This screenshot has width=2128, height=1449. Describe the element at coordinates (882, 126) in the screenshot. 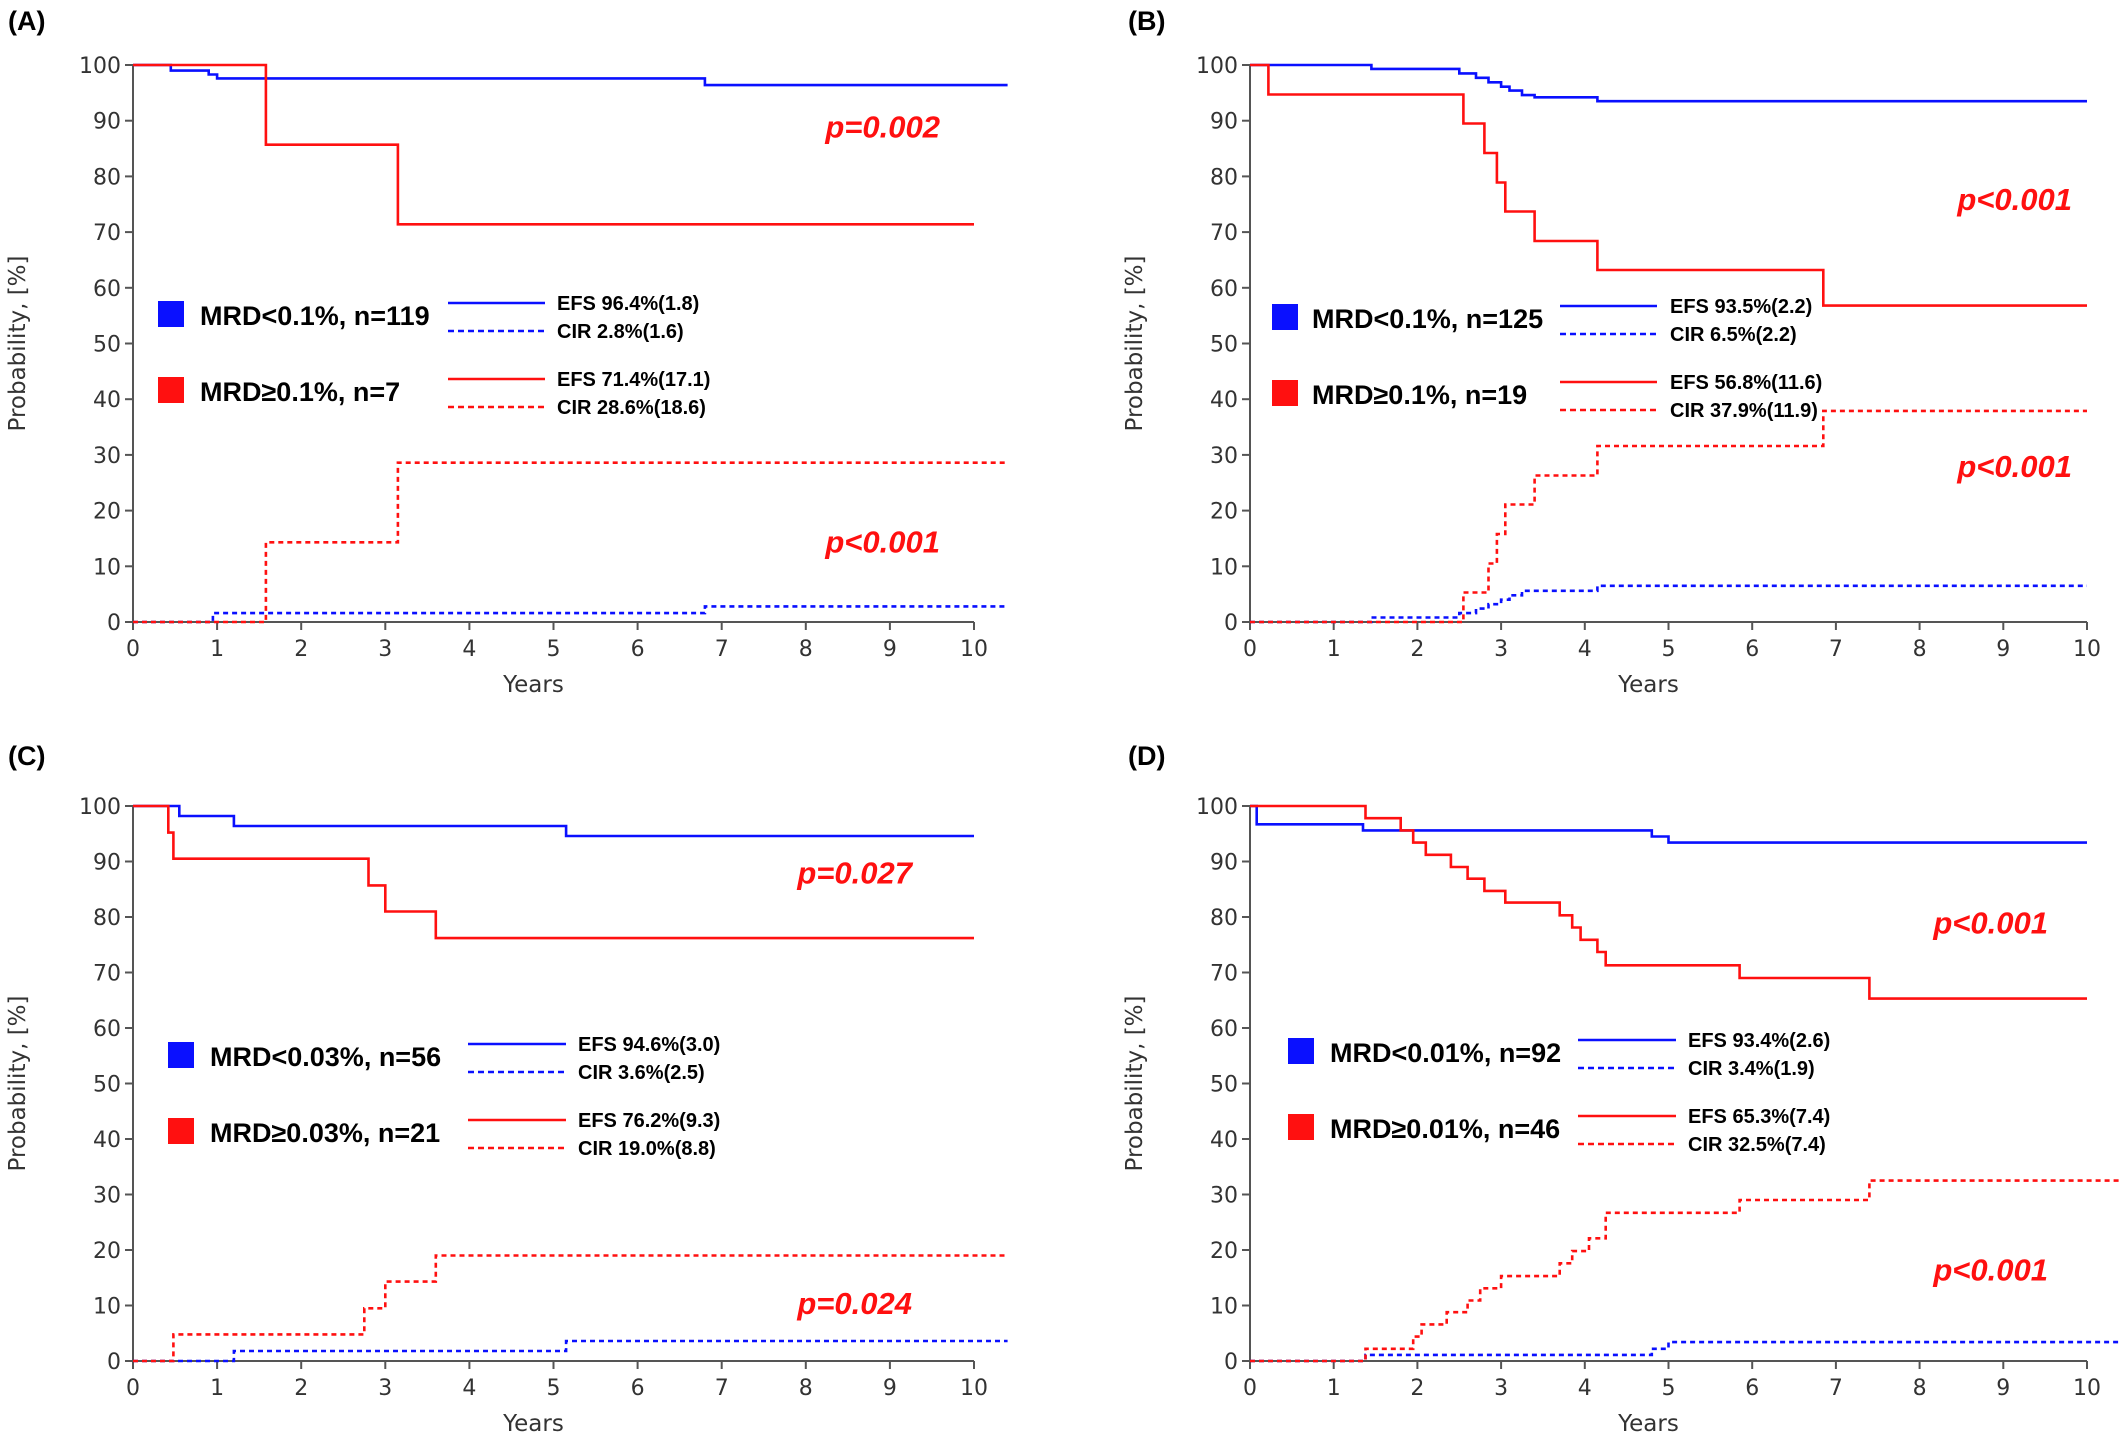

I see `p-value: p=0.002` at that location.